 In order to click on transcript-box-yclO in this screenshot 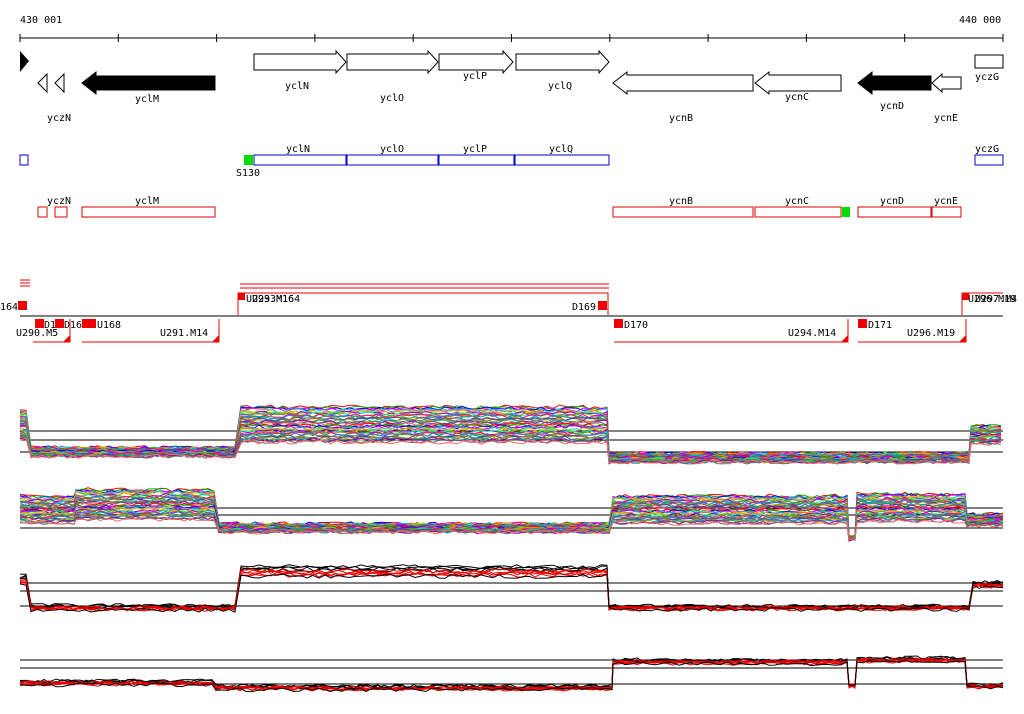, I will do `click(392, 160)`.